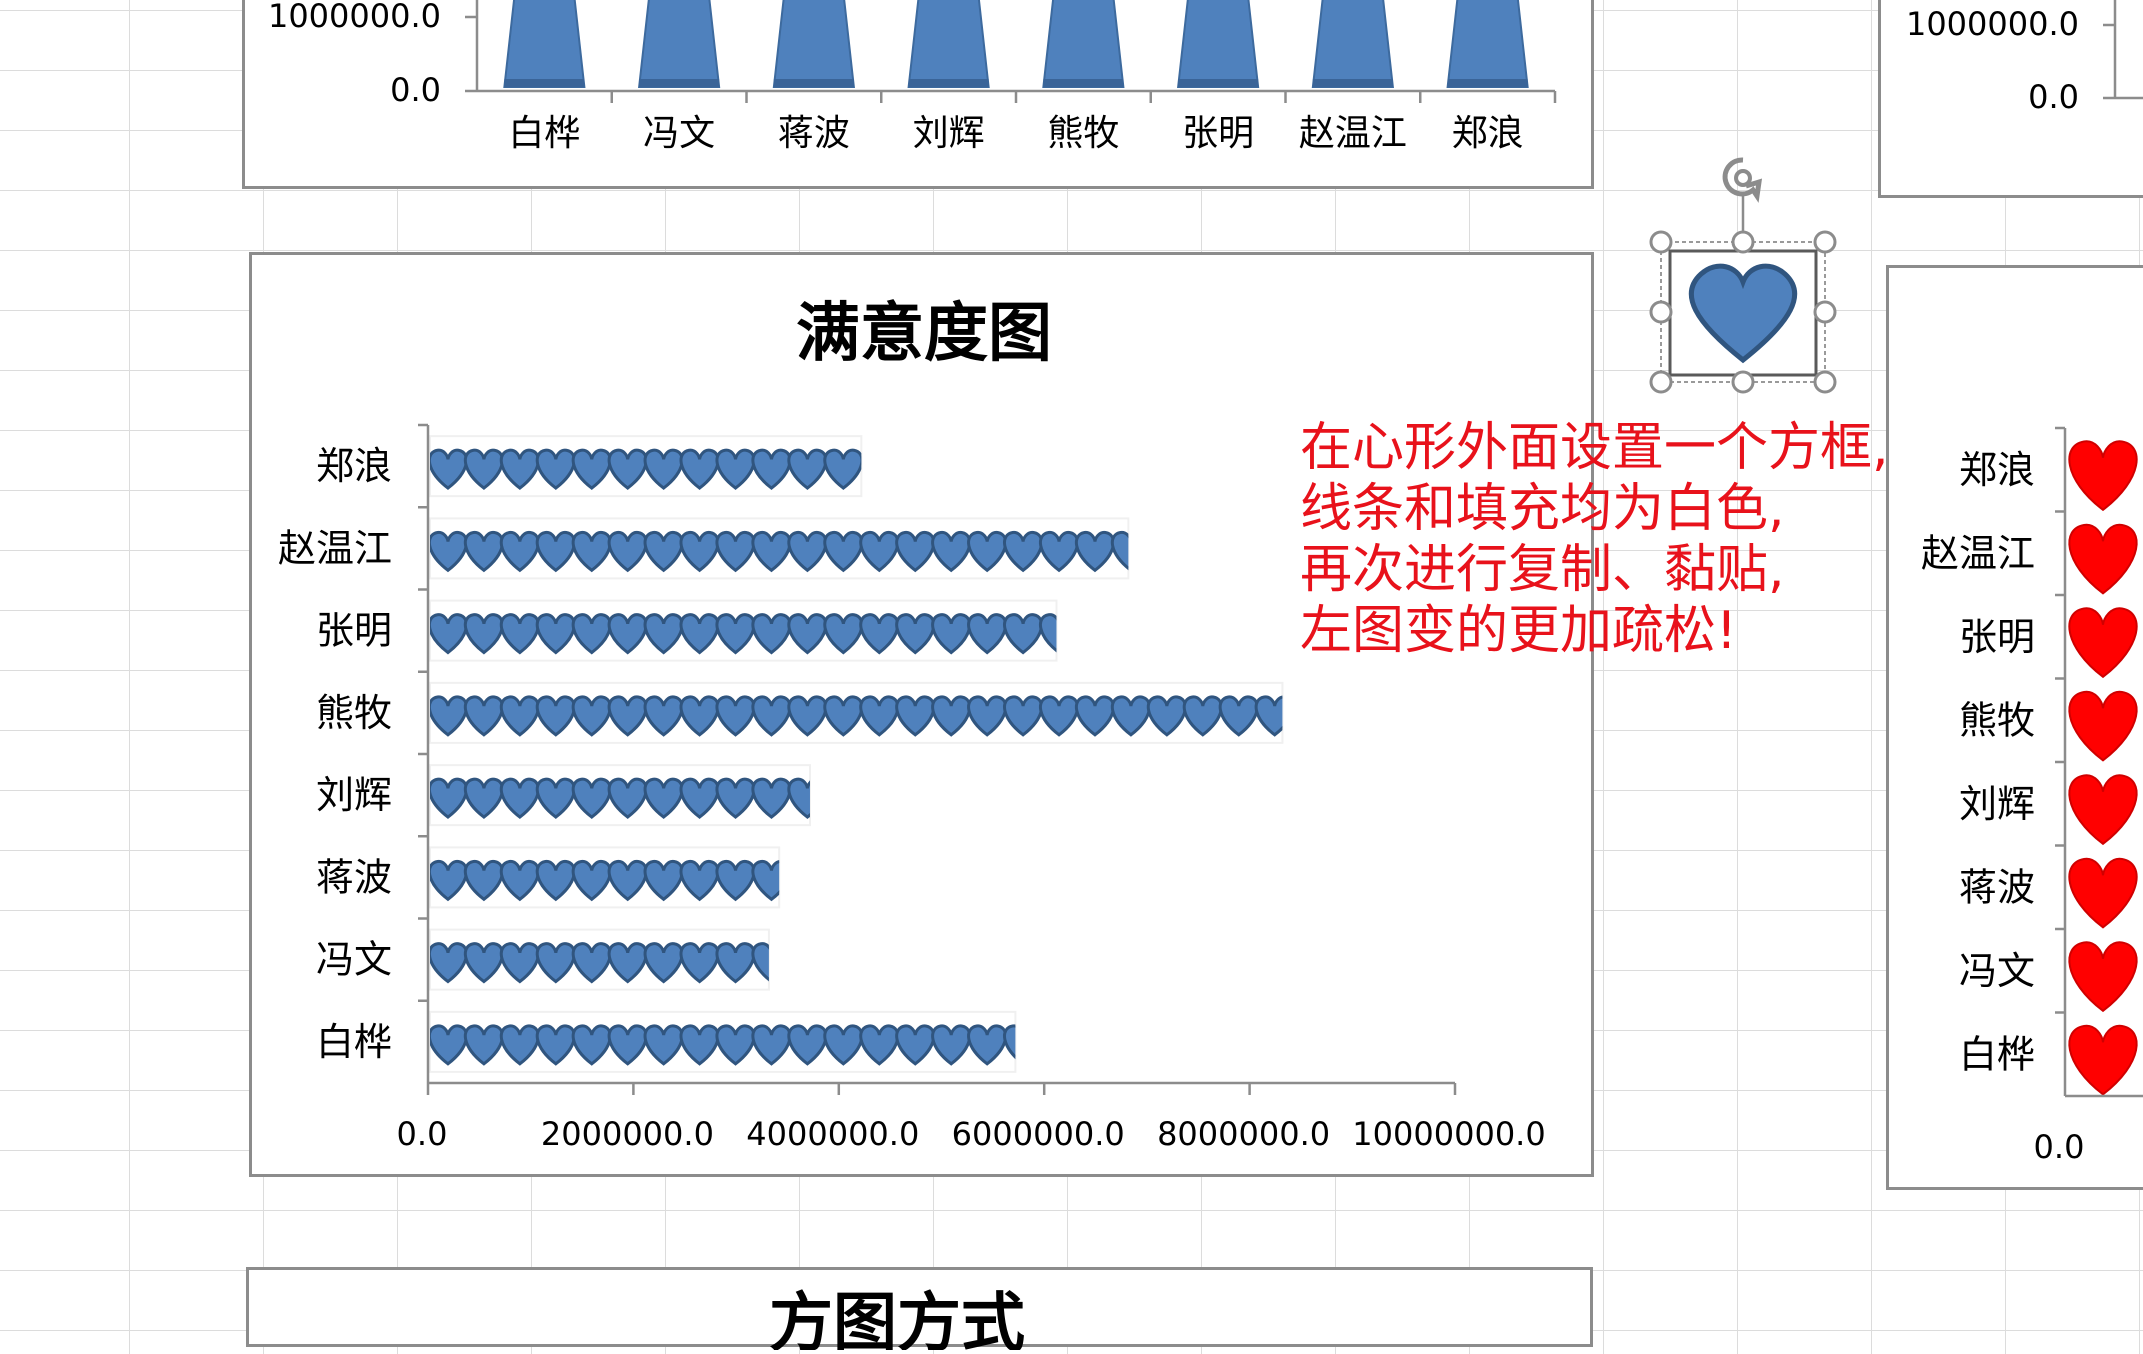 This screenshot has height=1354, width=2143. I want to click on right-y-label: 赵温江, so click(1978, 553).